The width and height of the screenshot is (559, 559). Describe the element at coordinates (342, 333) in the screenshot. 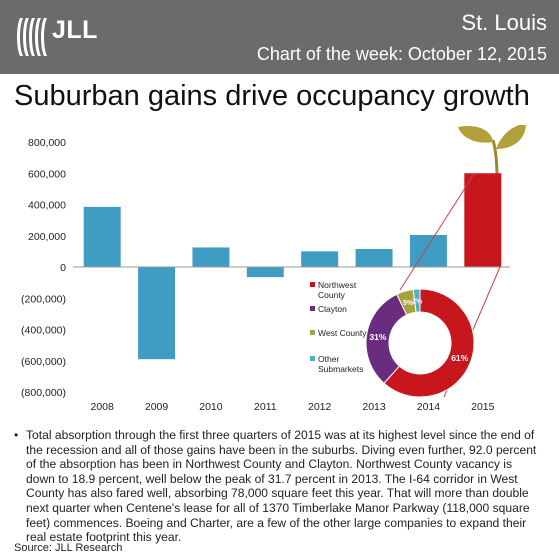

I see `legend-label: West County` at that location.